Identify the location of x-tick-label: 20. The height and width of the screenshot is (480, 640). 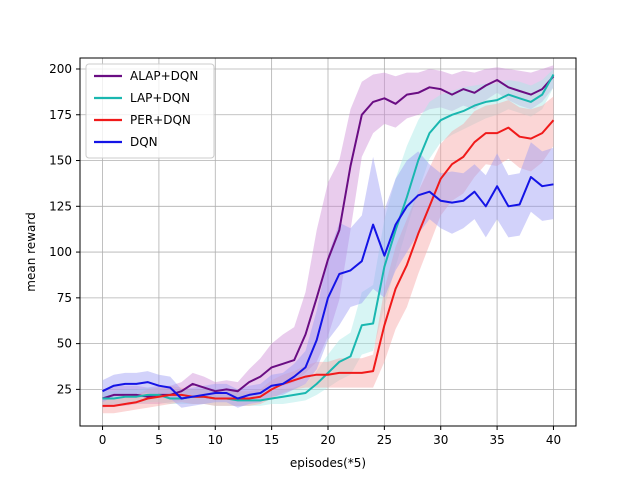
(327, 440).